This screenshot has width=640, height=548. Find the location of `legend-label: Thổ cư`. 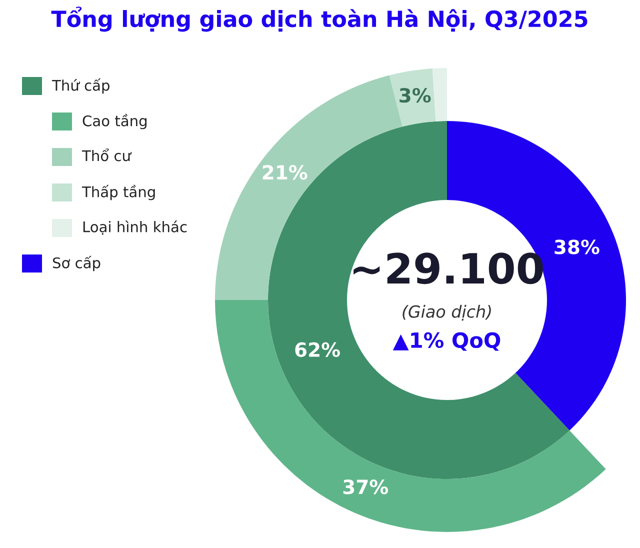

legend-label: Thổ cư is located at coordinates (107, 155).